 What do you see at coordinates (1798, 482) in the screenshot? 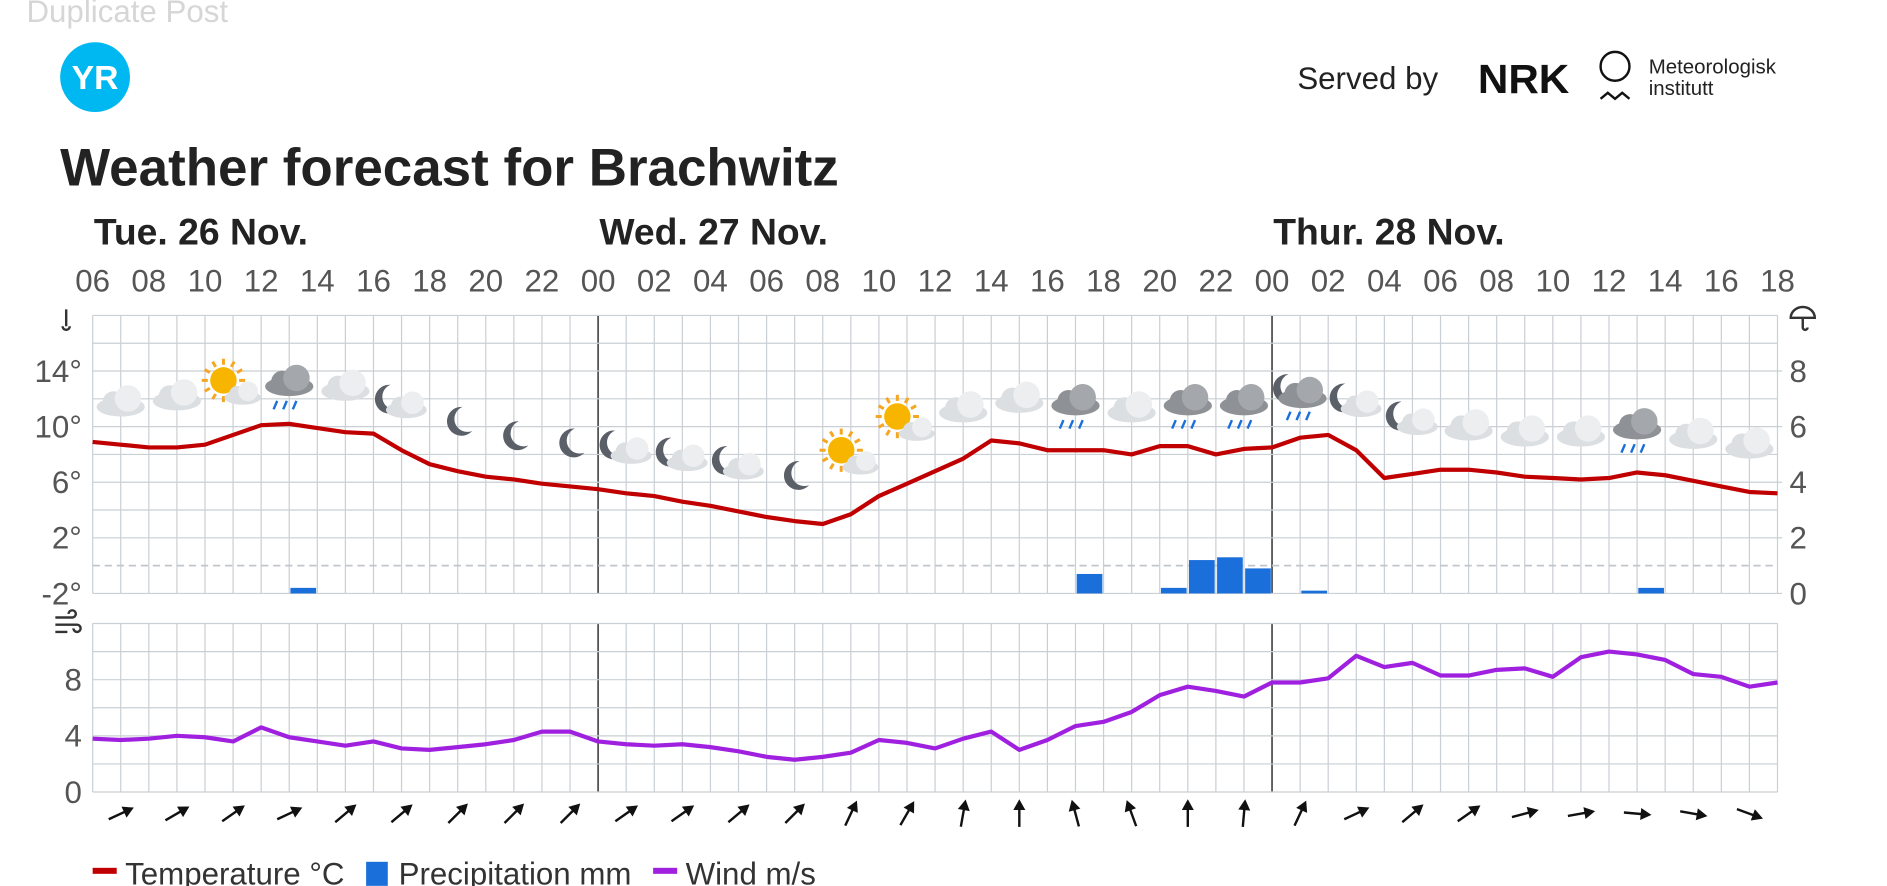
I see `y2-tick-label: 4` at bounding box center [1798, 482].